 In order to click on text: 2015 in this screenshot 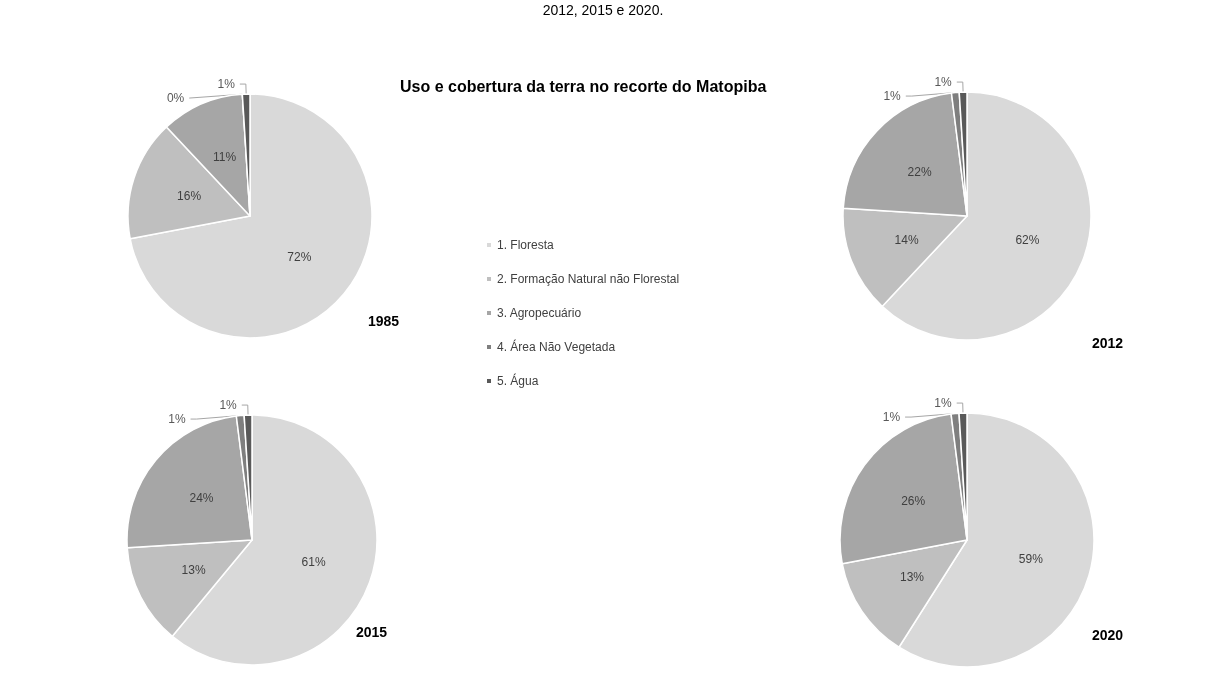, I will do `click(372, 632)`.